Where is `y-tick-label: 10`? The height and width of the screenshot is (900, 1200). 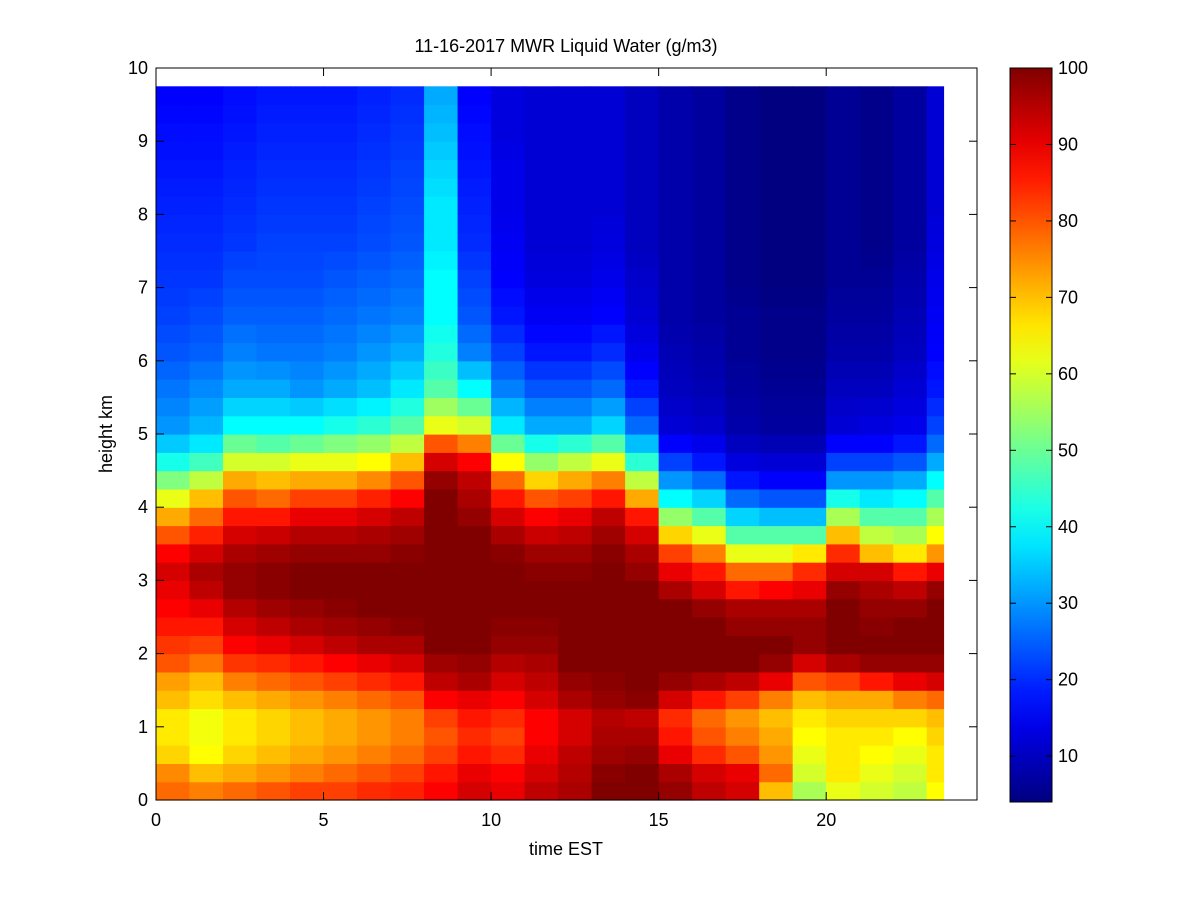 y-tick-label: 10 is located at coordinates (138, 68).